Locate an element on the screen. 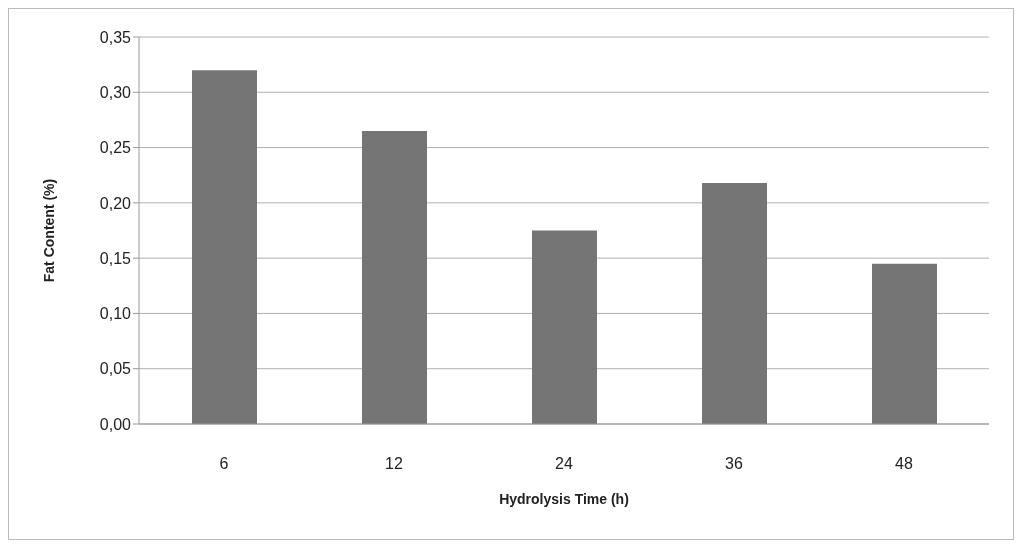  x-tick-label: 48 is located at coordinates (904, 464).